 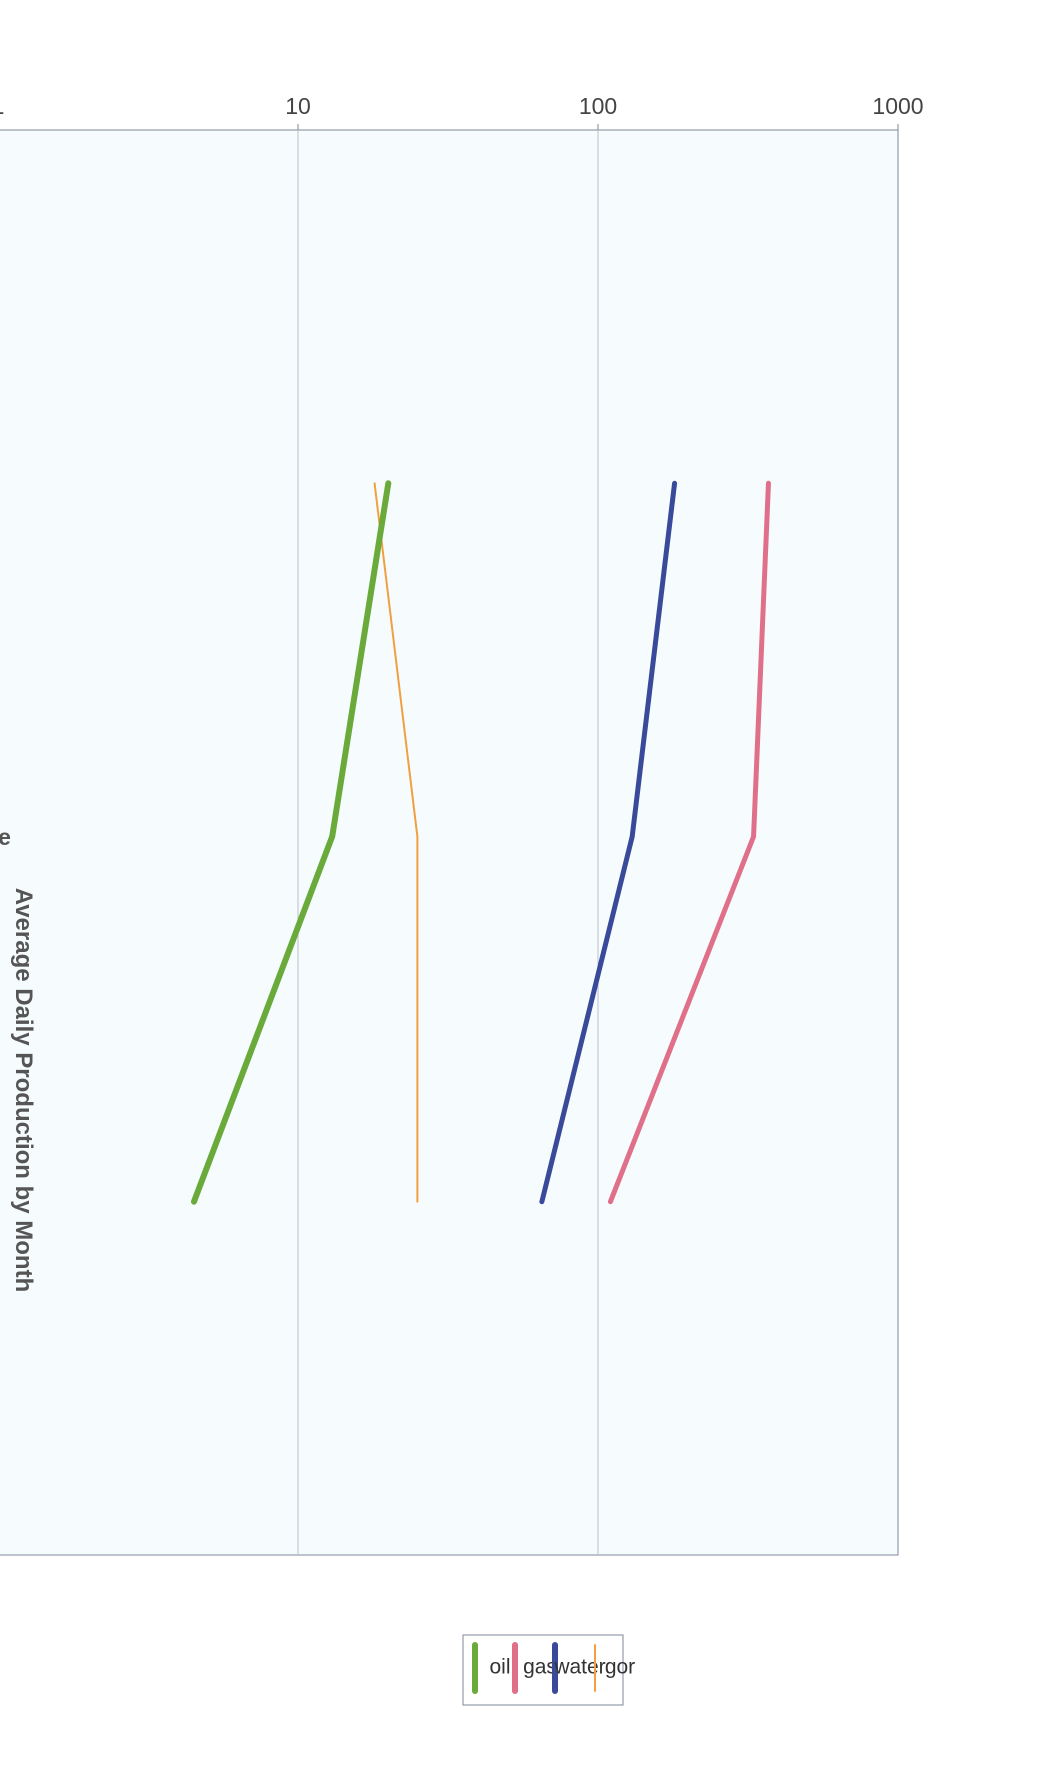 I want to click on y-tick-label: 100, so click(x=598, y=106).